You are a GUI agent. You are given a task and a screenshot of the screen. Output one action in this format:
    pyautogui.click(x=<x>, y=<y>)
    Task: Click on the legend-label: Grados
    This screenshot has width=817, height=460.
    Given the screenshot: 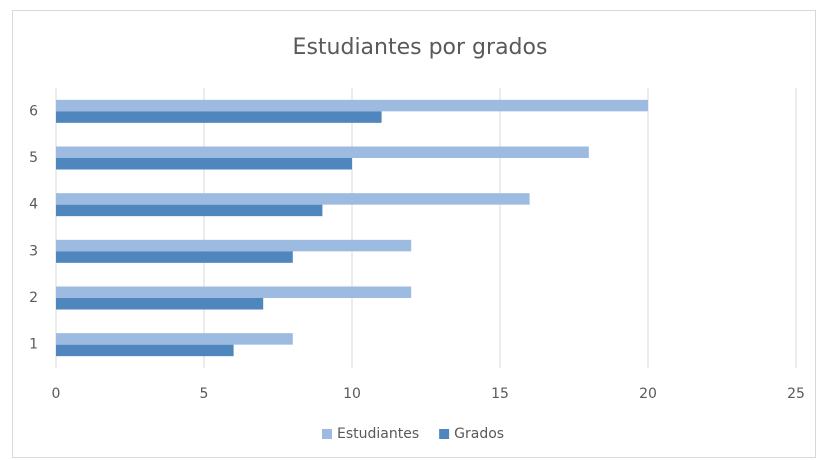 What is the action you would take?
    pyautogui.click(x=479, y=434)
    